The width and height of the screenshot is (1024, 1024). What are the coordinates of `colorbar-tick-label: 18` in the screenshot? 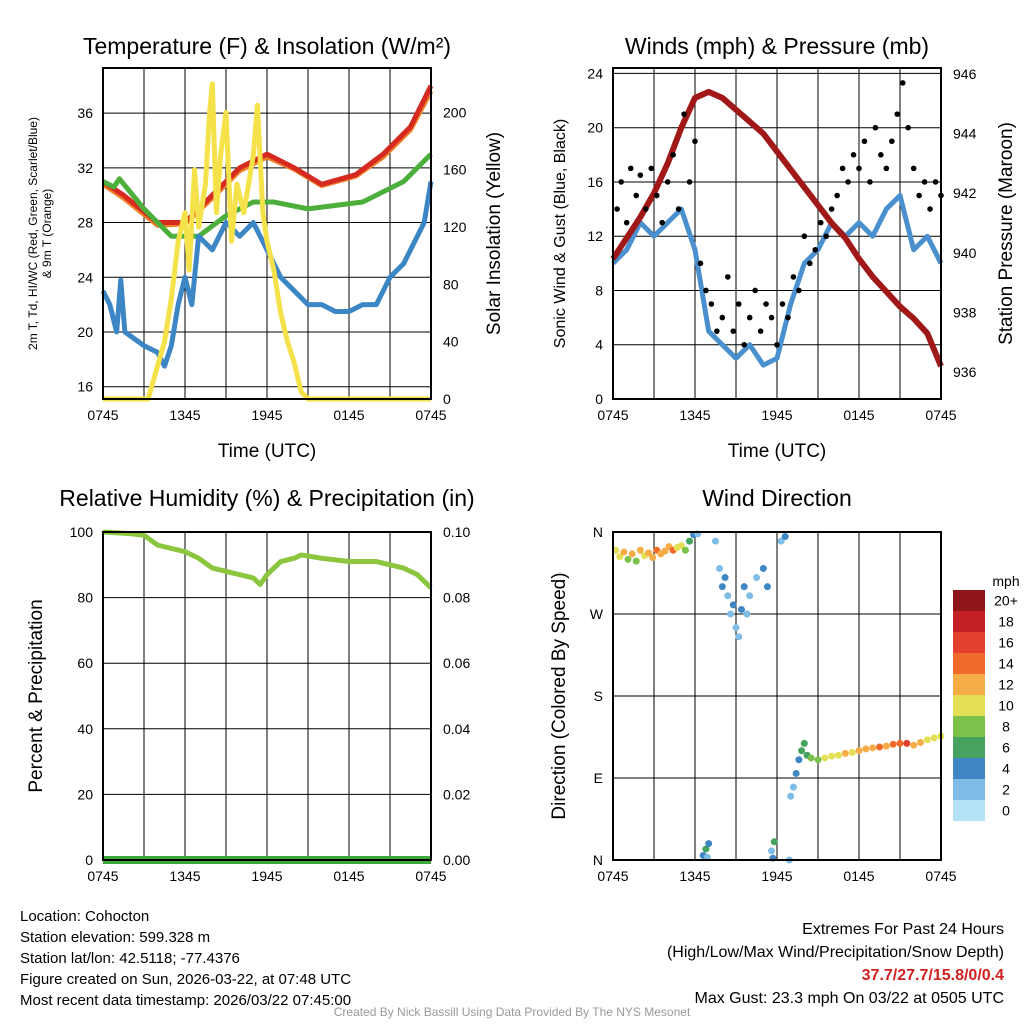 It's located at (1006, 622).